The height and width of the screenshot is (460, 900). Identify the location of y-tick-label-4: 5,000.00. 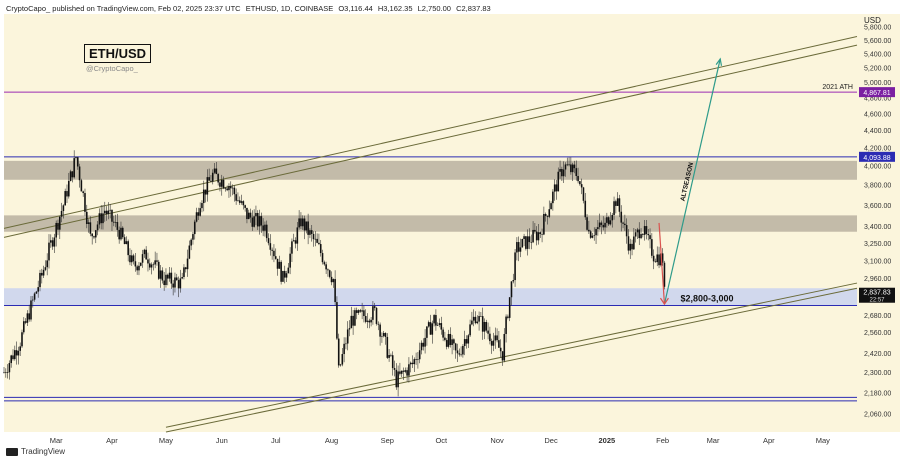
(877, 83).